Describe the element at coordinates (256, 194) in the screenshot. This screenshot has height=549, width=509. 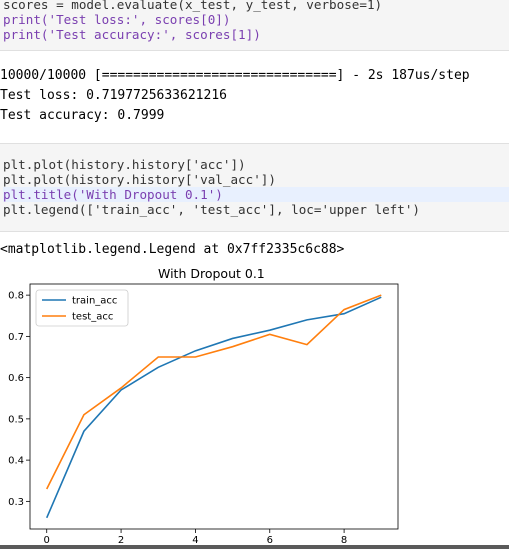
I see `code-line-3: plt.title('With Dropout 0.1')` at that location.